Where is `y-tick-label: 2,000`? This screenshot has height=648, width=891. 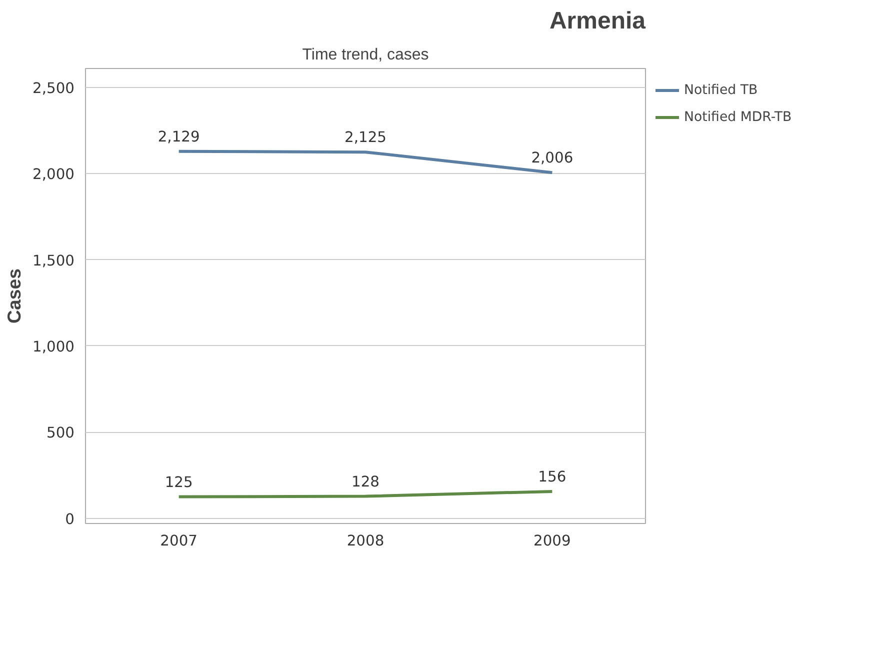 y-tick-label: 2,000 is located at coordinates (53, 175).